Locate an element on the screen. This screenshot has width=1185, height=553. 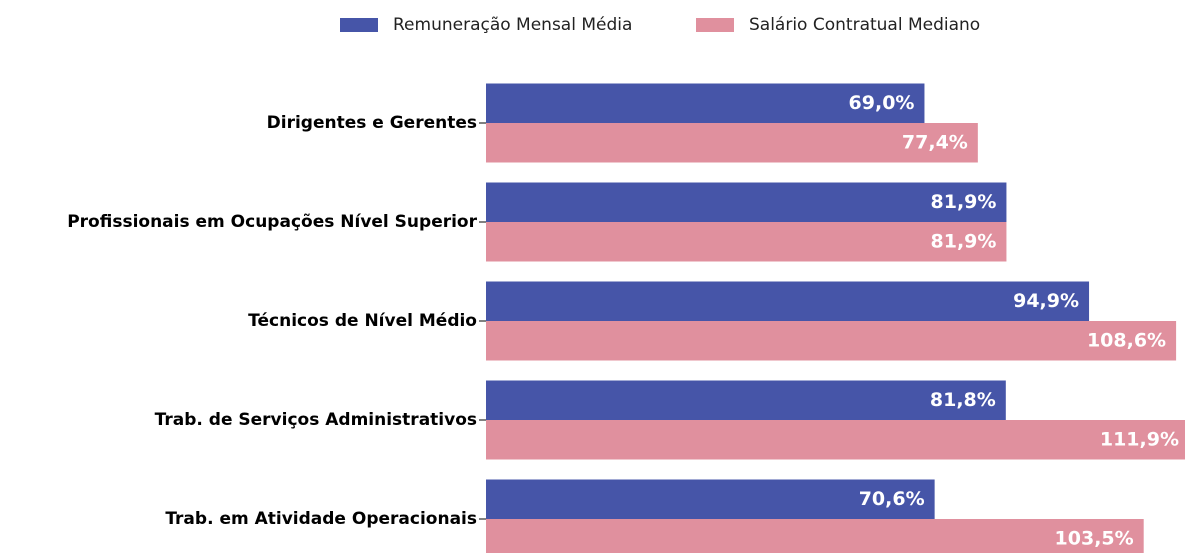
value-label: 70,6% is located at coordinates (892, 499).